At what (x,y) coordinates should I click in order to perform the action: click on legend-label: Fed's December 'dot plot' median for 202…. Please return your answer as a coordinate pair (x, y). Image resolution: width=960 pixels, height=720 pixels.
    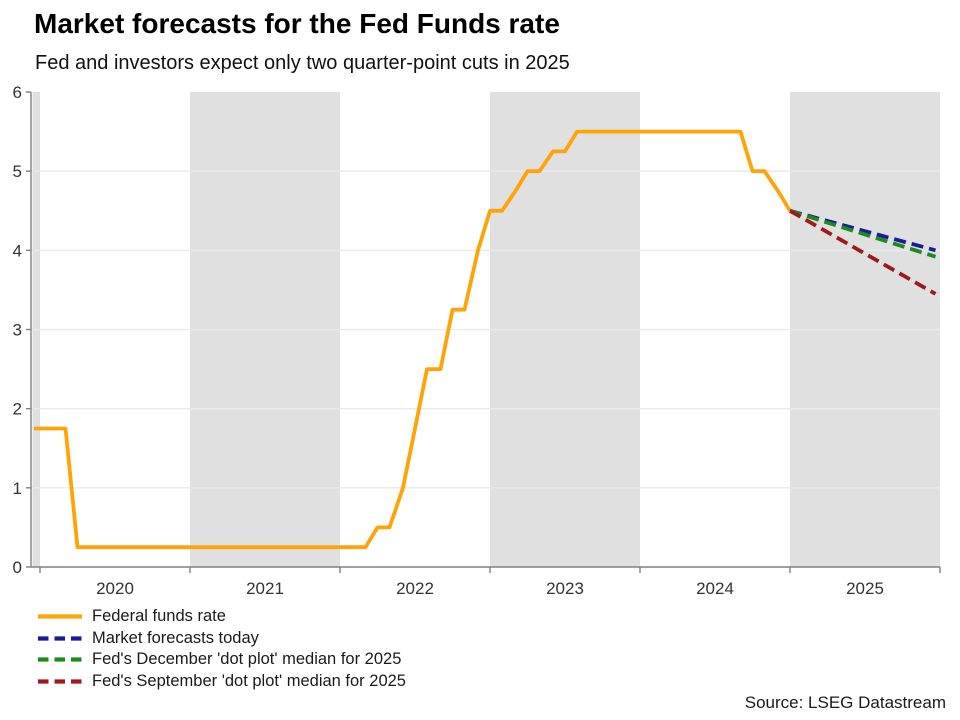
    Looking at the image, I should click on (247, 659).